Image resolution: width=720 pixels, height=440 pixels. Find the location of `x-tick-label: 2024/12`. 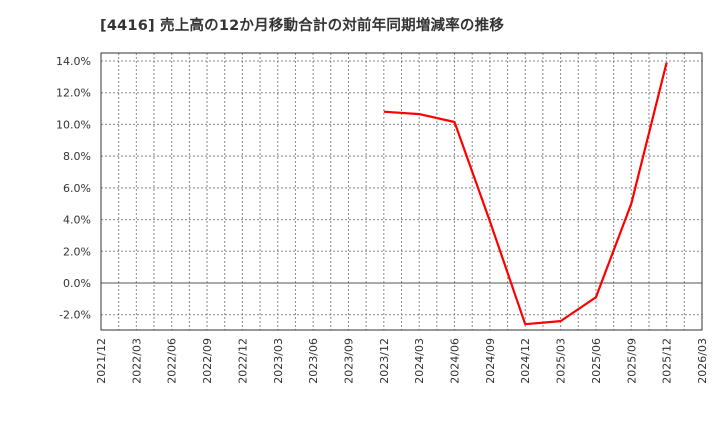

x-tick-label: 2024/12 is located at coordinates (525, 361).